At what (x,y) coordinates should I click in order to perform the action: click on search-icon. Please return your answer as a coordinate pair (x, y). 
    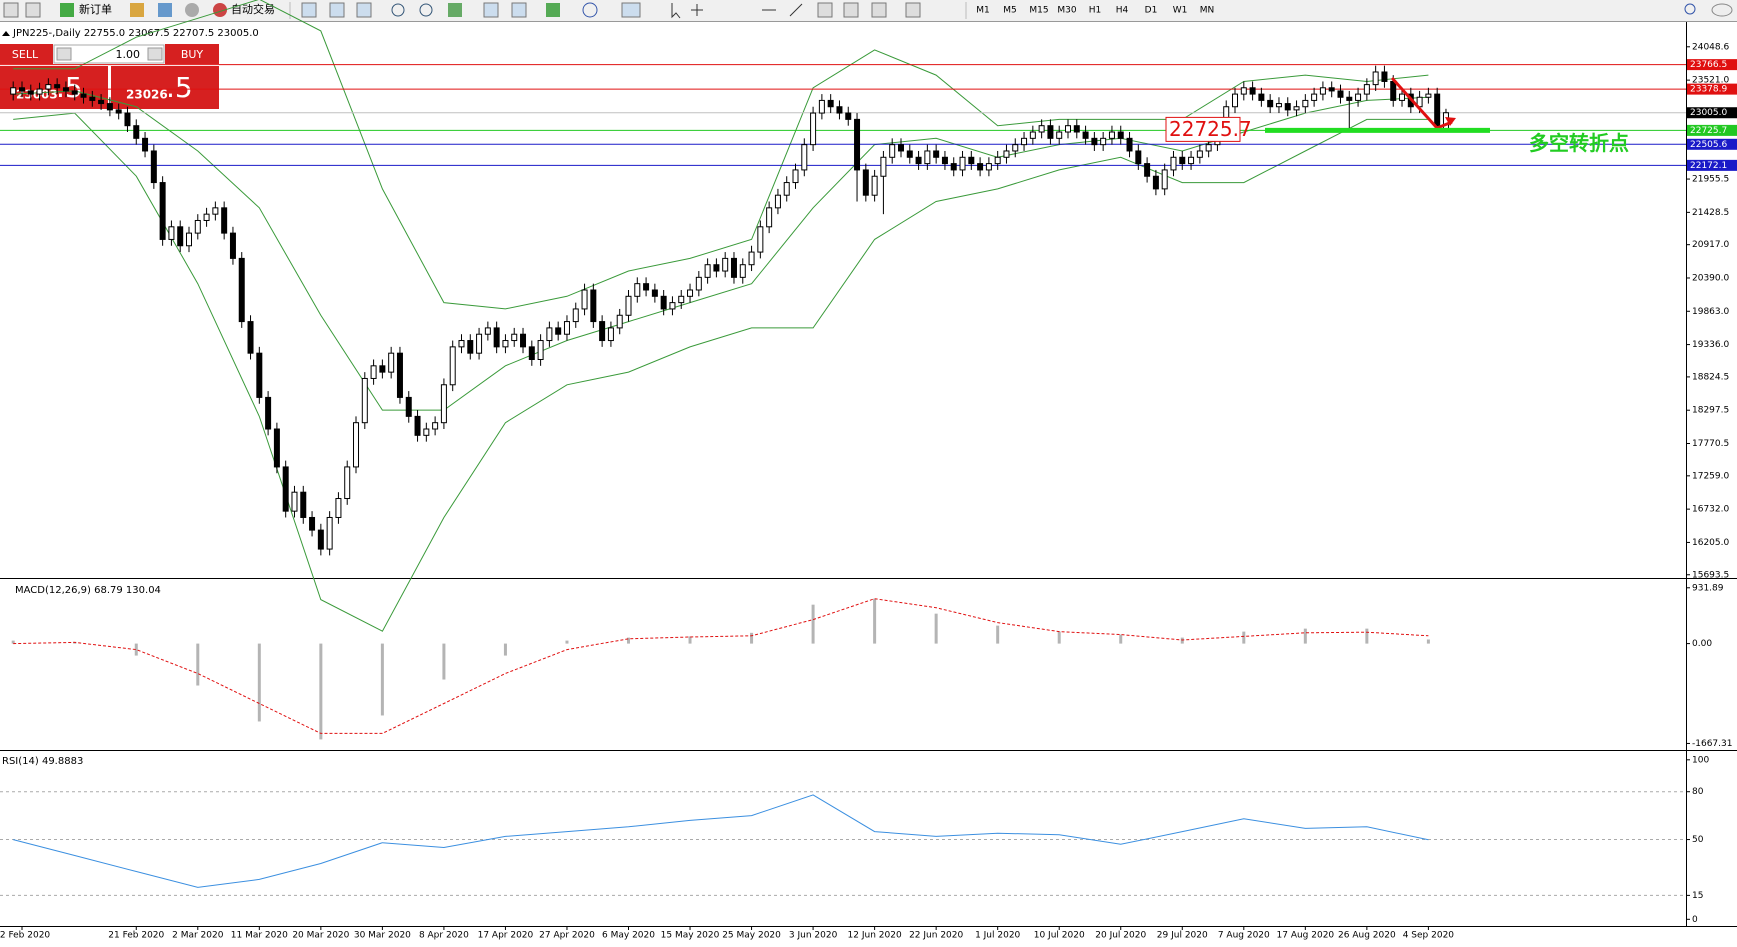
    Looking at the image, I should click on (1690, 9).